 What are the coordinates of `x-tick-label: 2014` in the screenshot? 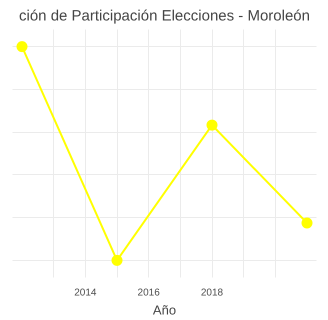 It's located at (85, 293).